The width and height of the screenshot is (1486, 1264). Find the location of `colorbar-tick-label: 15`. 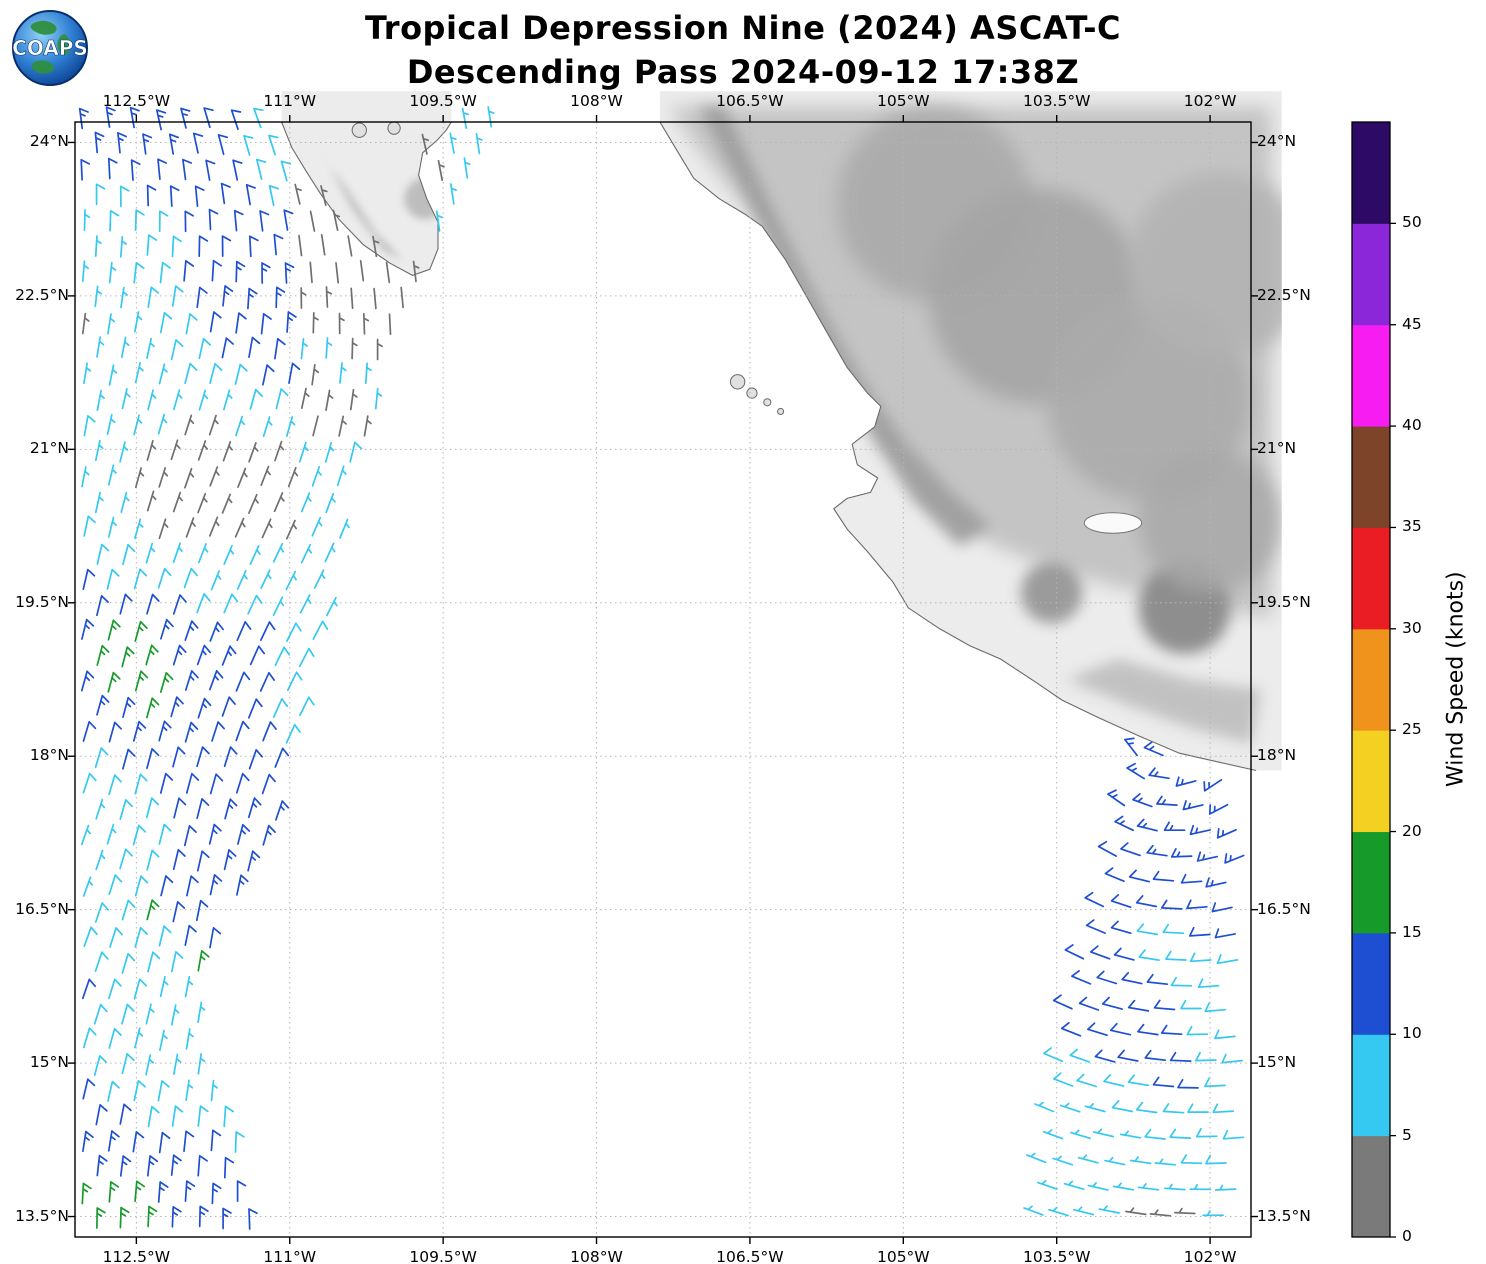

colorbar-tick-label: 15 is located at coordinates (1412, 931).